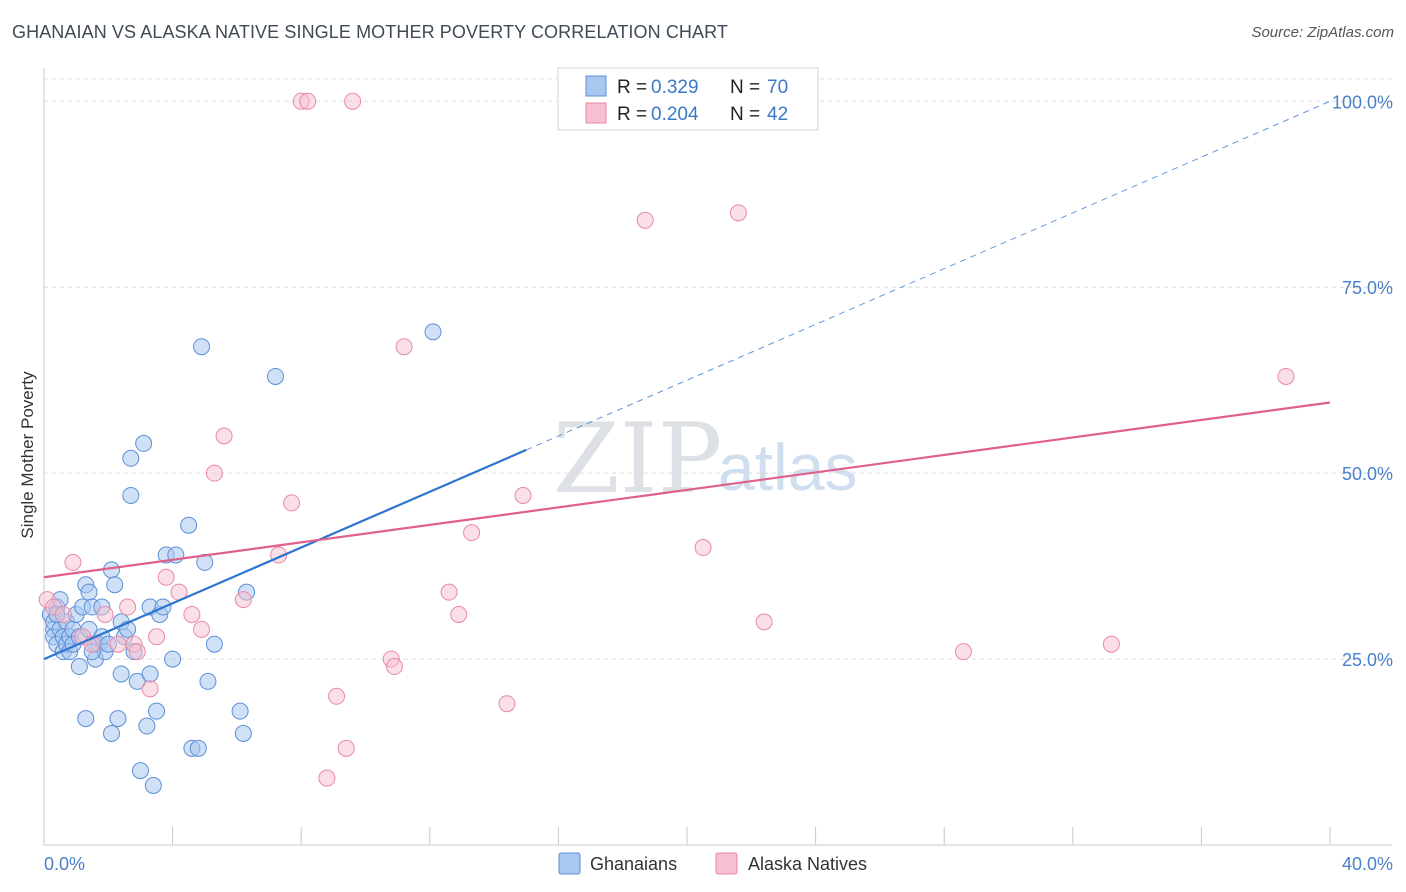 The image size is (1406, 892). Describe the element at coordinates (633, 864) in the screenshot. I see `bottom-legend-label-ghanaians: Ghanaians` at that location.